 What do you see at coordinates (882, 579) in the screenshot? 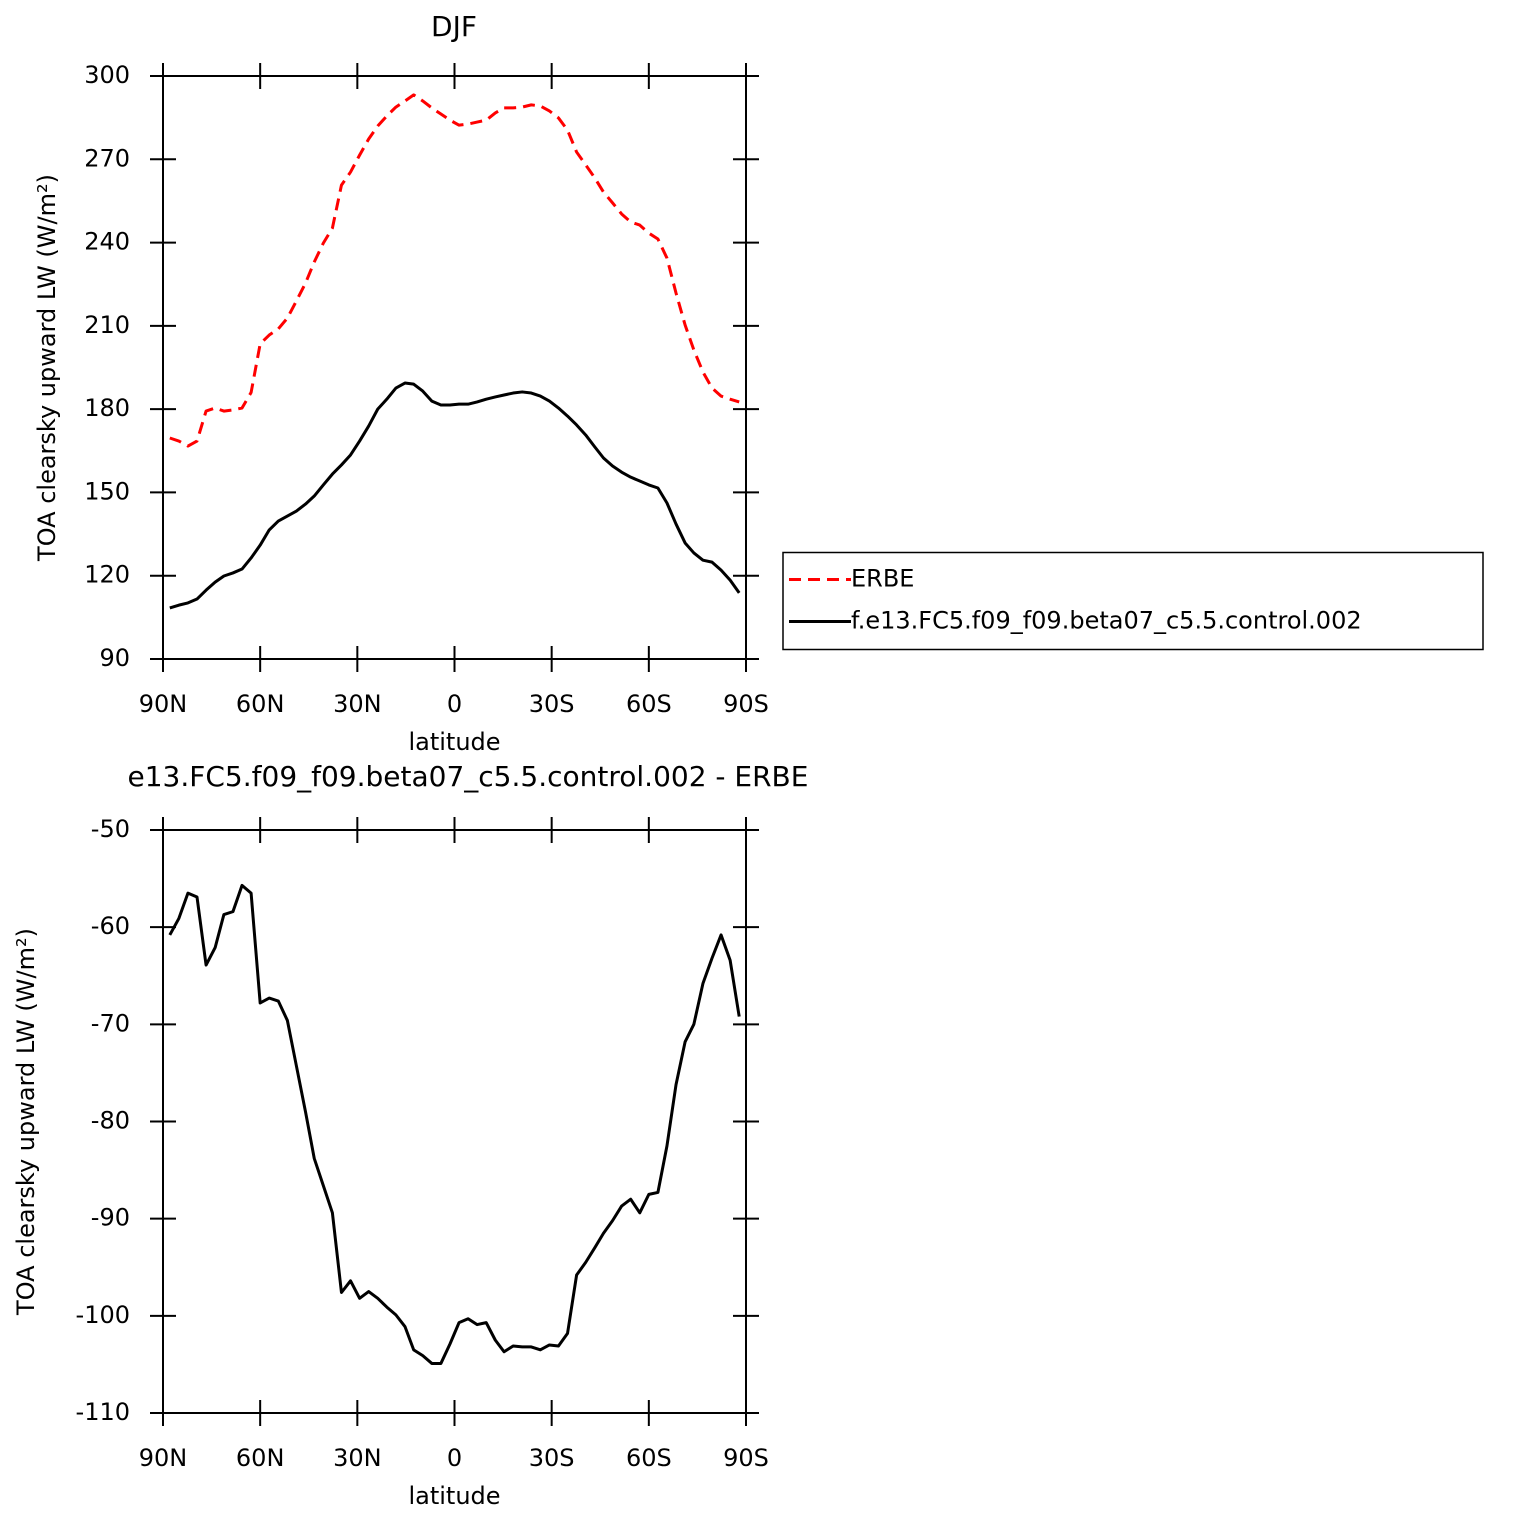
I see `legend-label: ERBE` at bounding box center [882, 579].